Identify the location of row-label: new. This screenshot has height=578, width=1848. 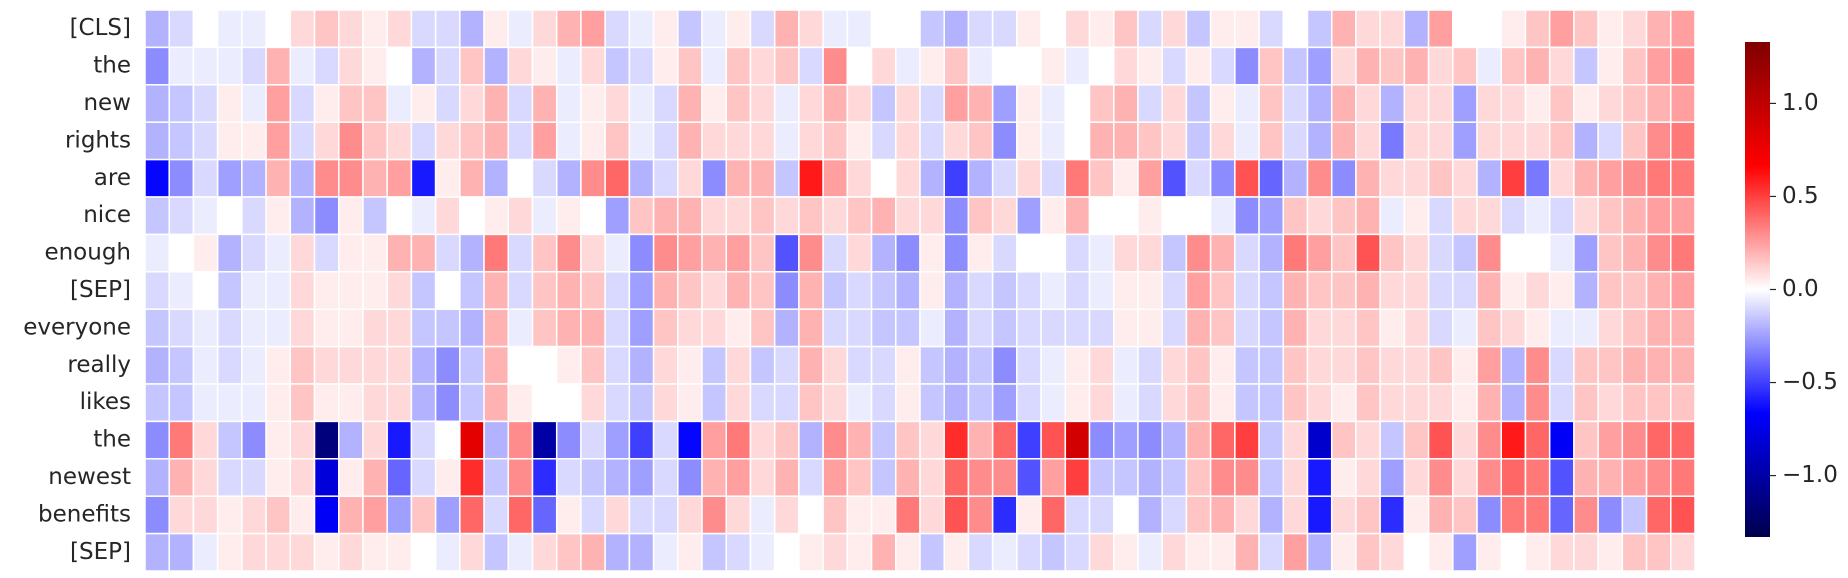
(107, 103).